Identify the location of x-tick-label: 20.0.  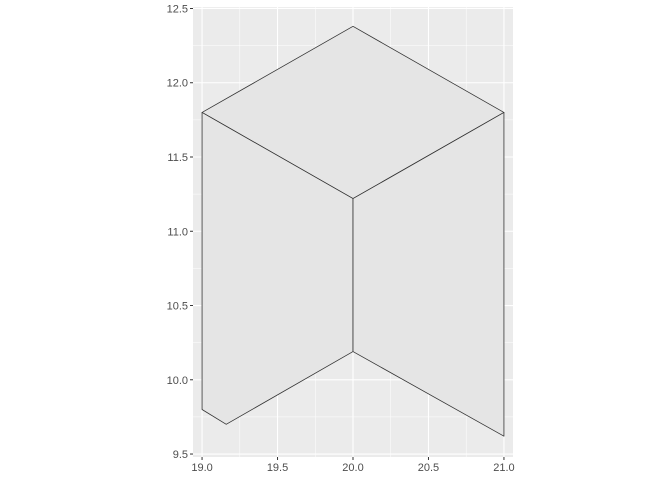
(352, 468).